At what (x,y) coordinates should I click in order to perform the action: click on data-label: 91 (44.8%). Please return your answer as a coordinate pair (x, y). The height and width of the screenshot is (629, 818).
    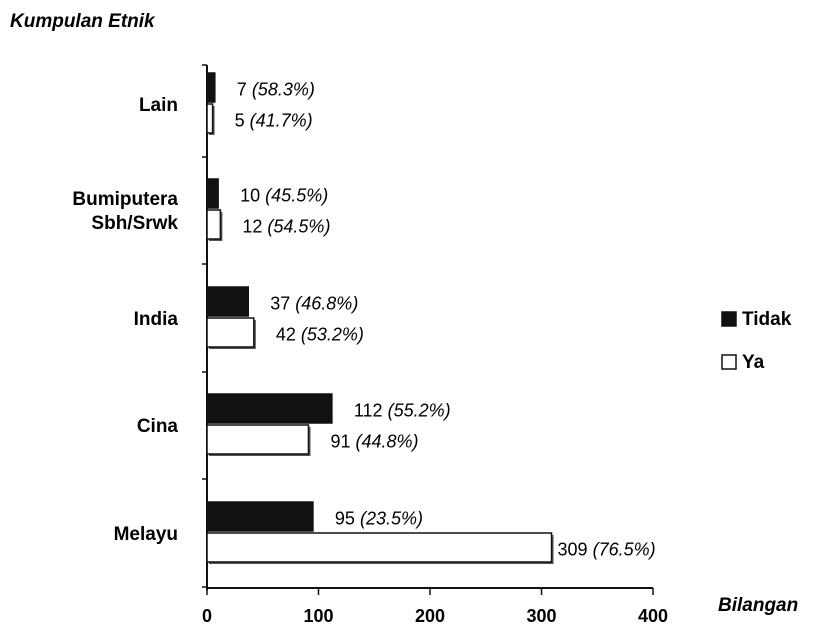
    Looking at the image, I should click on (374, 442).